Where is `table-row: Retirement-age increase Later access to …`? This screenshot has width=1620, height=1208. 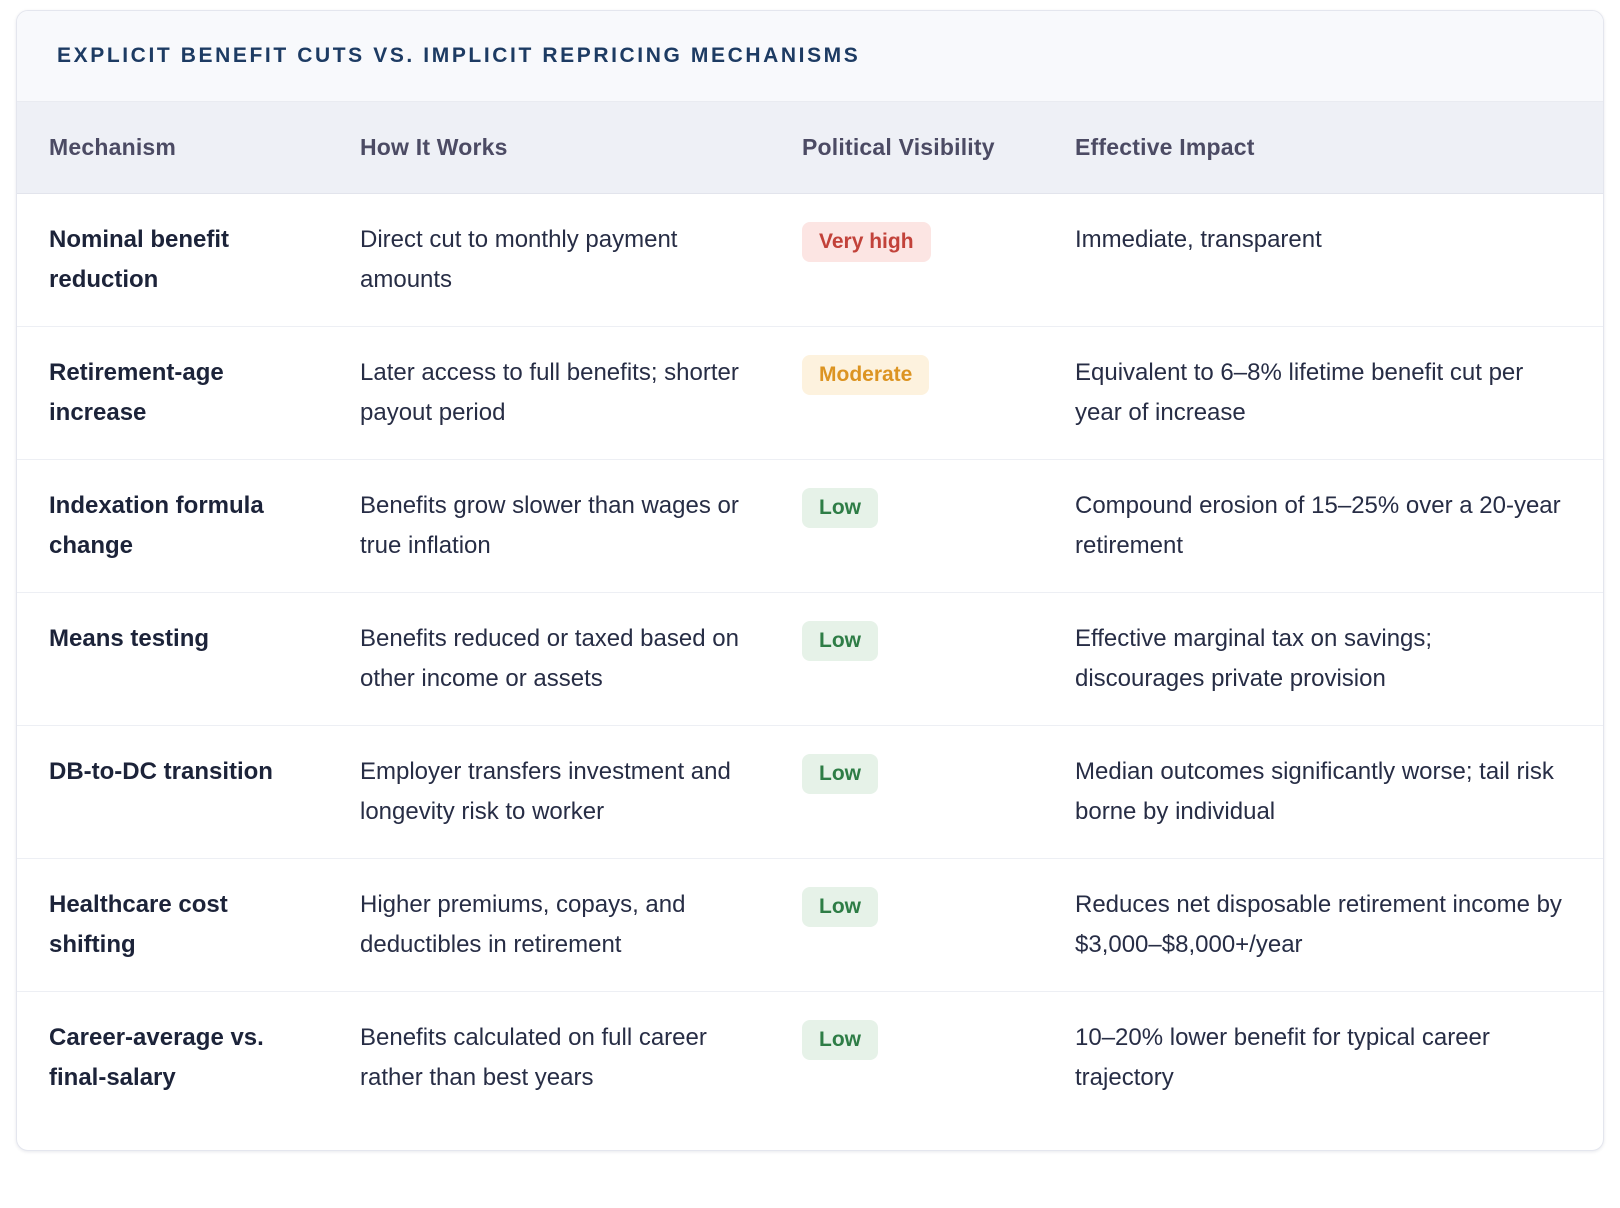
table-row: Retirement-age increase Later access to … is located at coordinates (810, 393).